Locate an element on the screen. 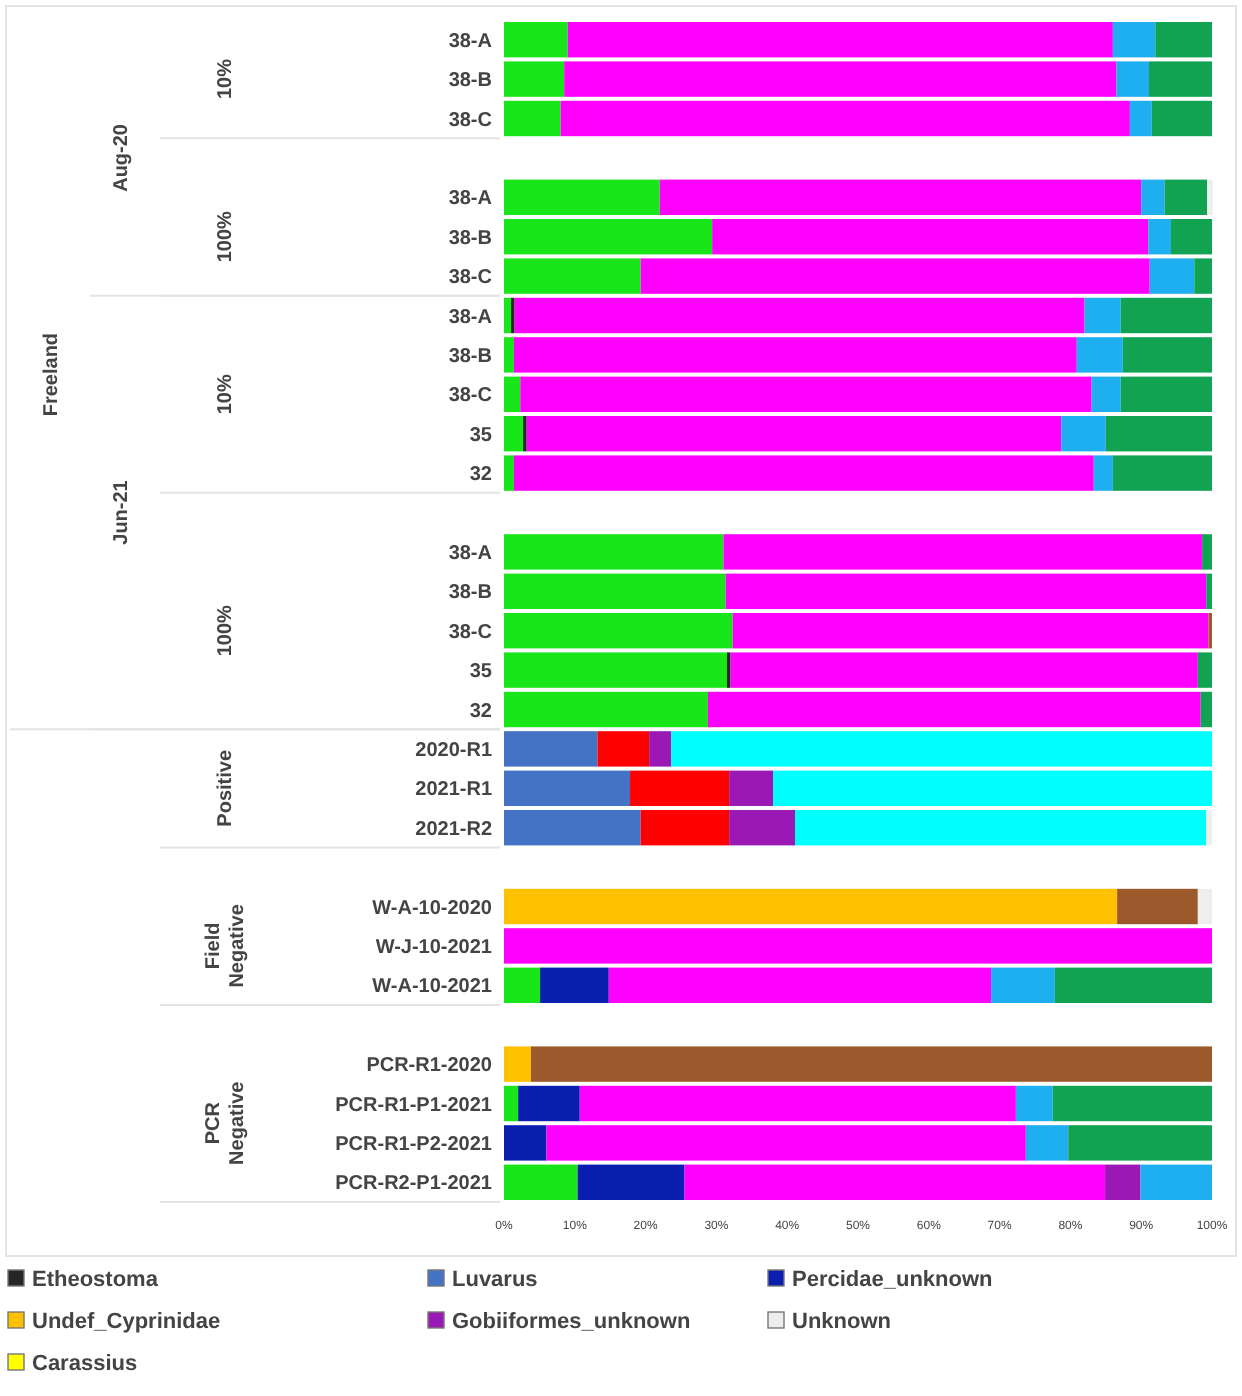  text: Field Negative is located at coordinates (226, 945).